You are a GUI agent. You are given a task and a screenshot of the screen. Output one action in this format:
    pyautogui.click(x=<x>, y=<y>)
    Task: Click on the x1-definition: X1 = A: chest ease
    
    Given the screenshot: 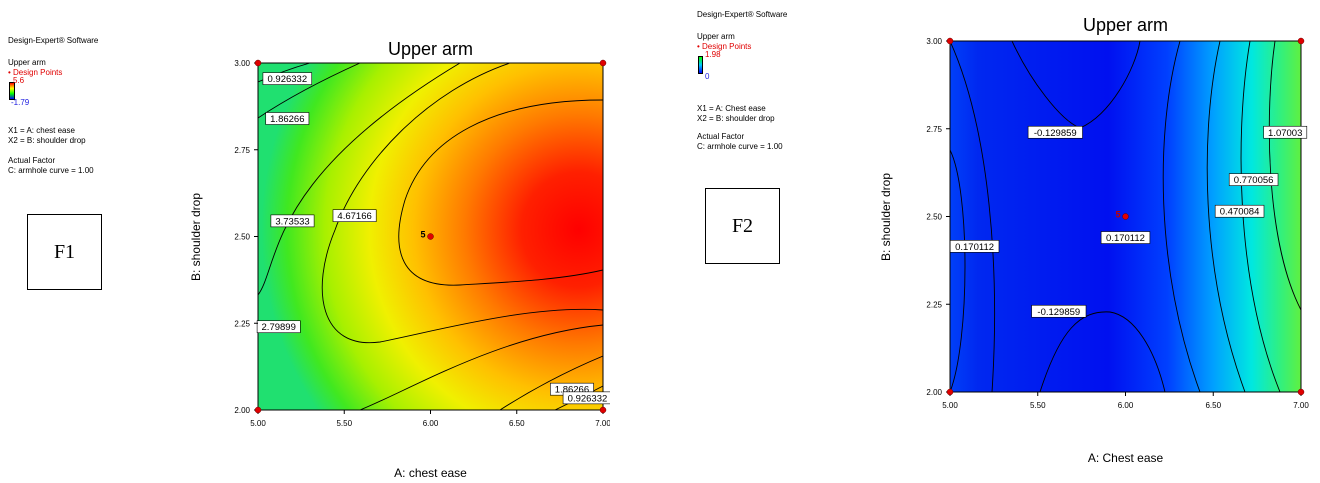 What is the action you would take?
    pyautogui.click(x=41, y=130)
    